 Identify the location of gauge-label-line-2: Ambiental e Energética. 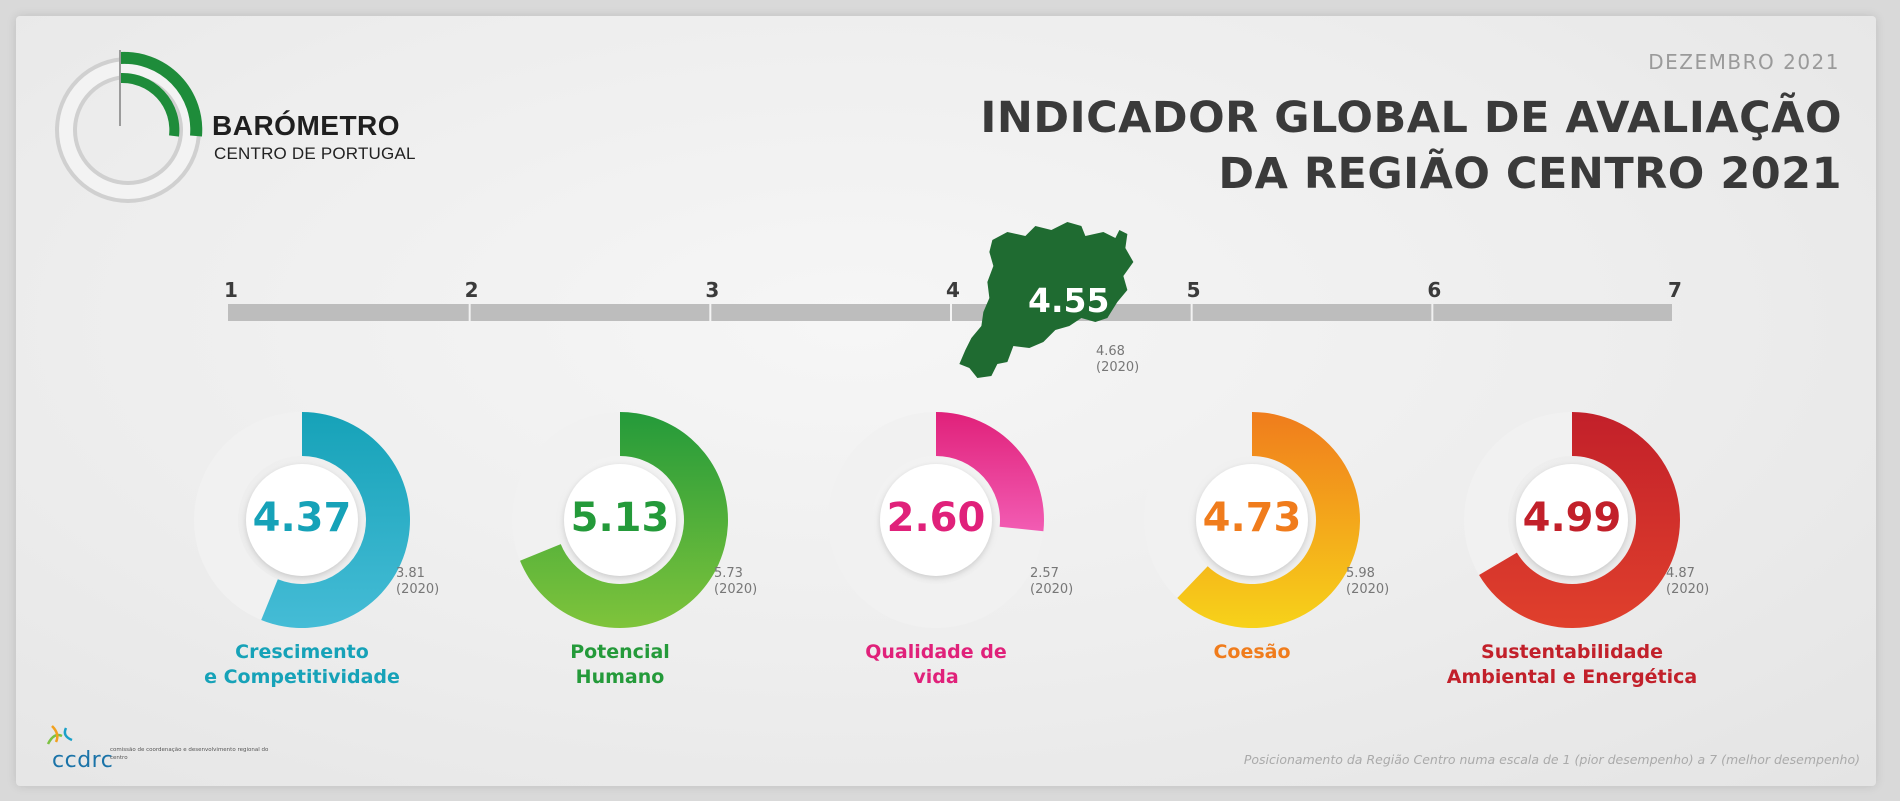
(1572, 677).